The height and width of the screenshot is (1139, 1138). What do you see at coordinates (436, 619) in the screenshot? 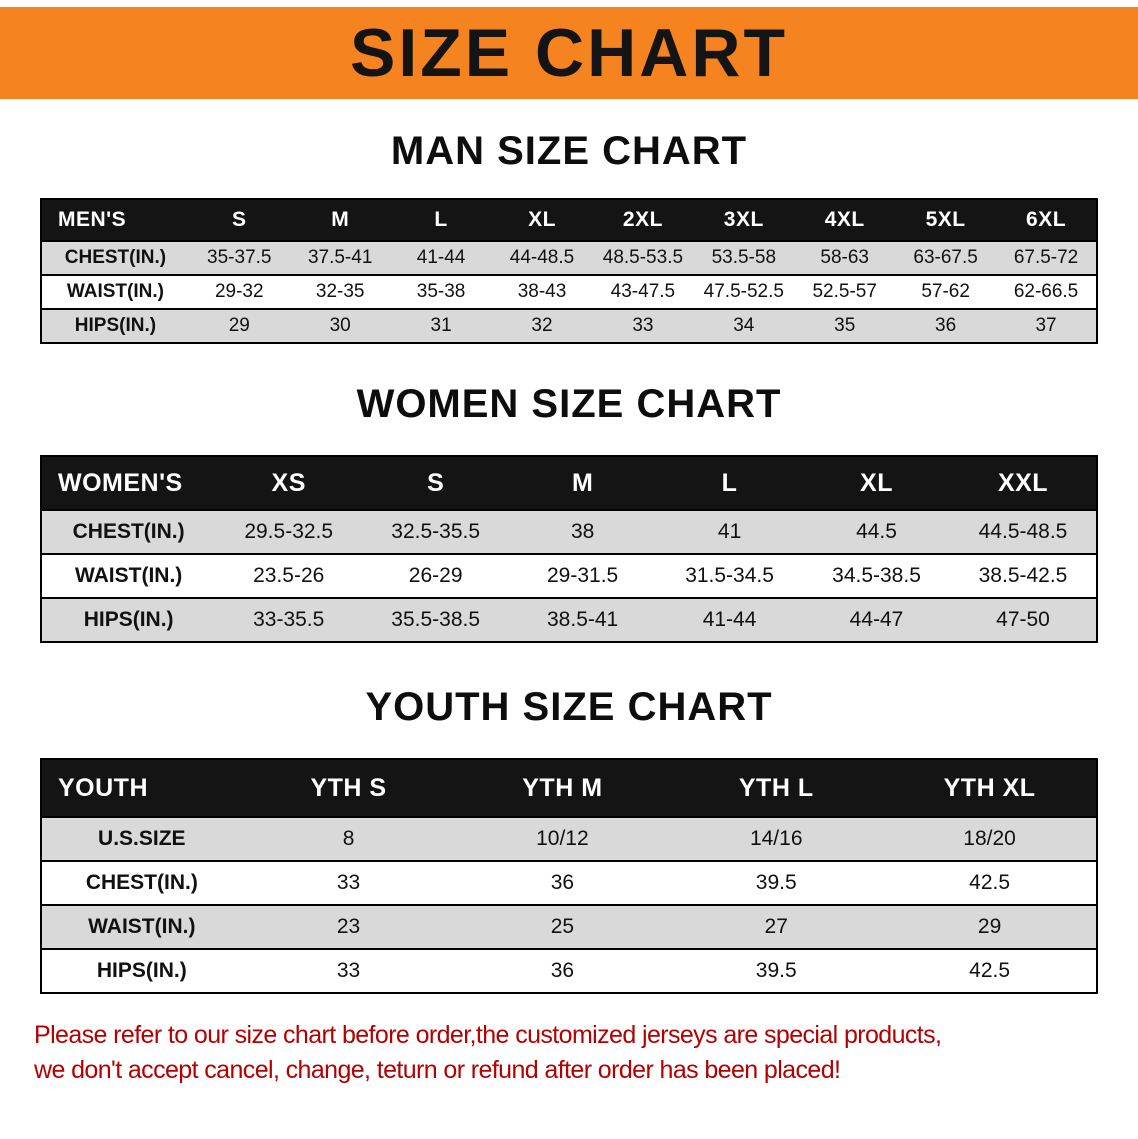
I see `size-value-cell: 35.5-38.5` at bounding box center [436, 619].